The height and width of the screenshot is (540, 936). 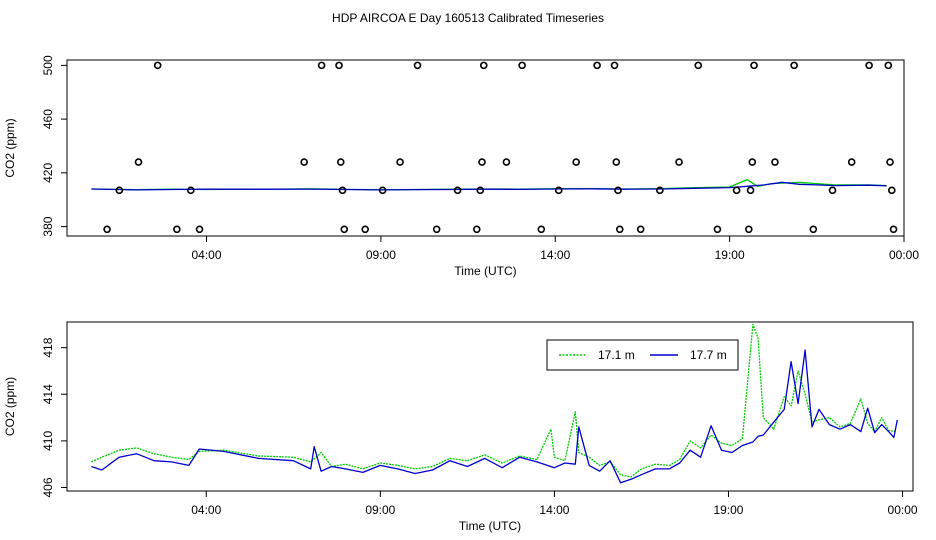 What do you see at coordinates (48, 394) in the screenshot?
I see `y-tick-label: 414` at bounding box center [48, 394].